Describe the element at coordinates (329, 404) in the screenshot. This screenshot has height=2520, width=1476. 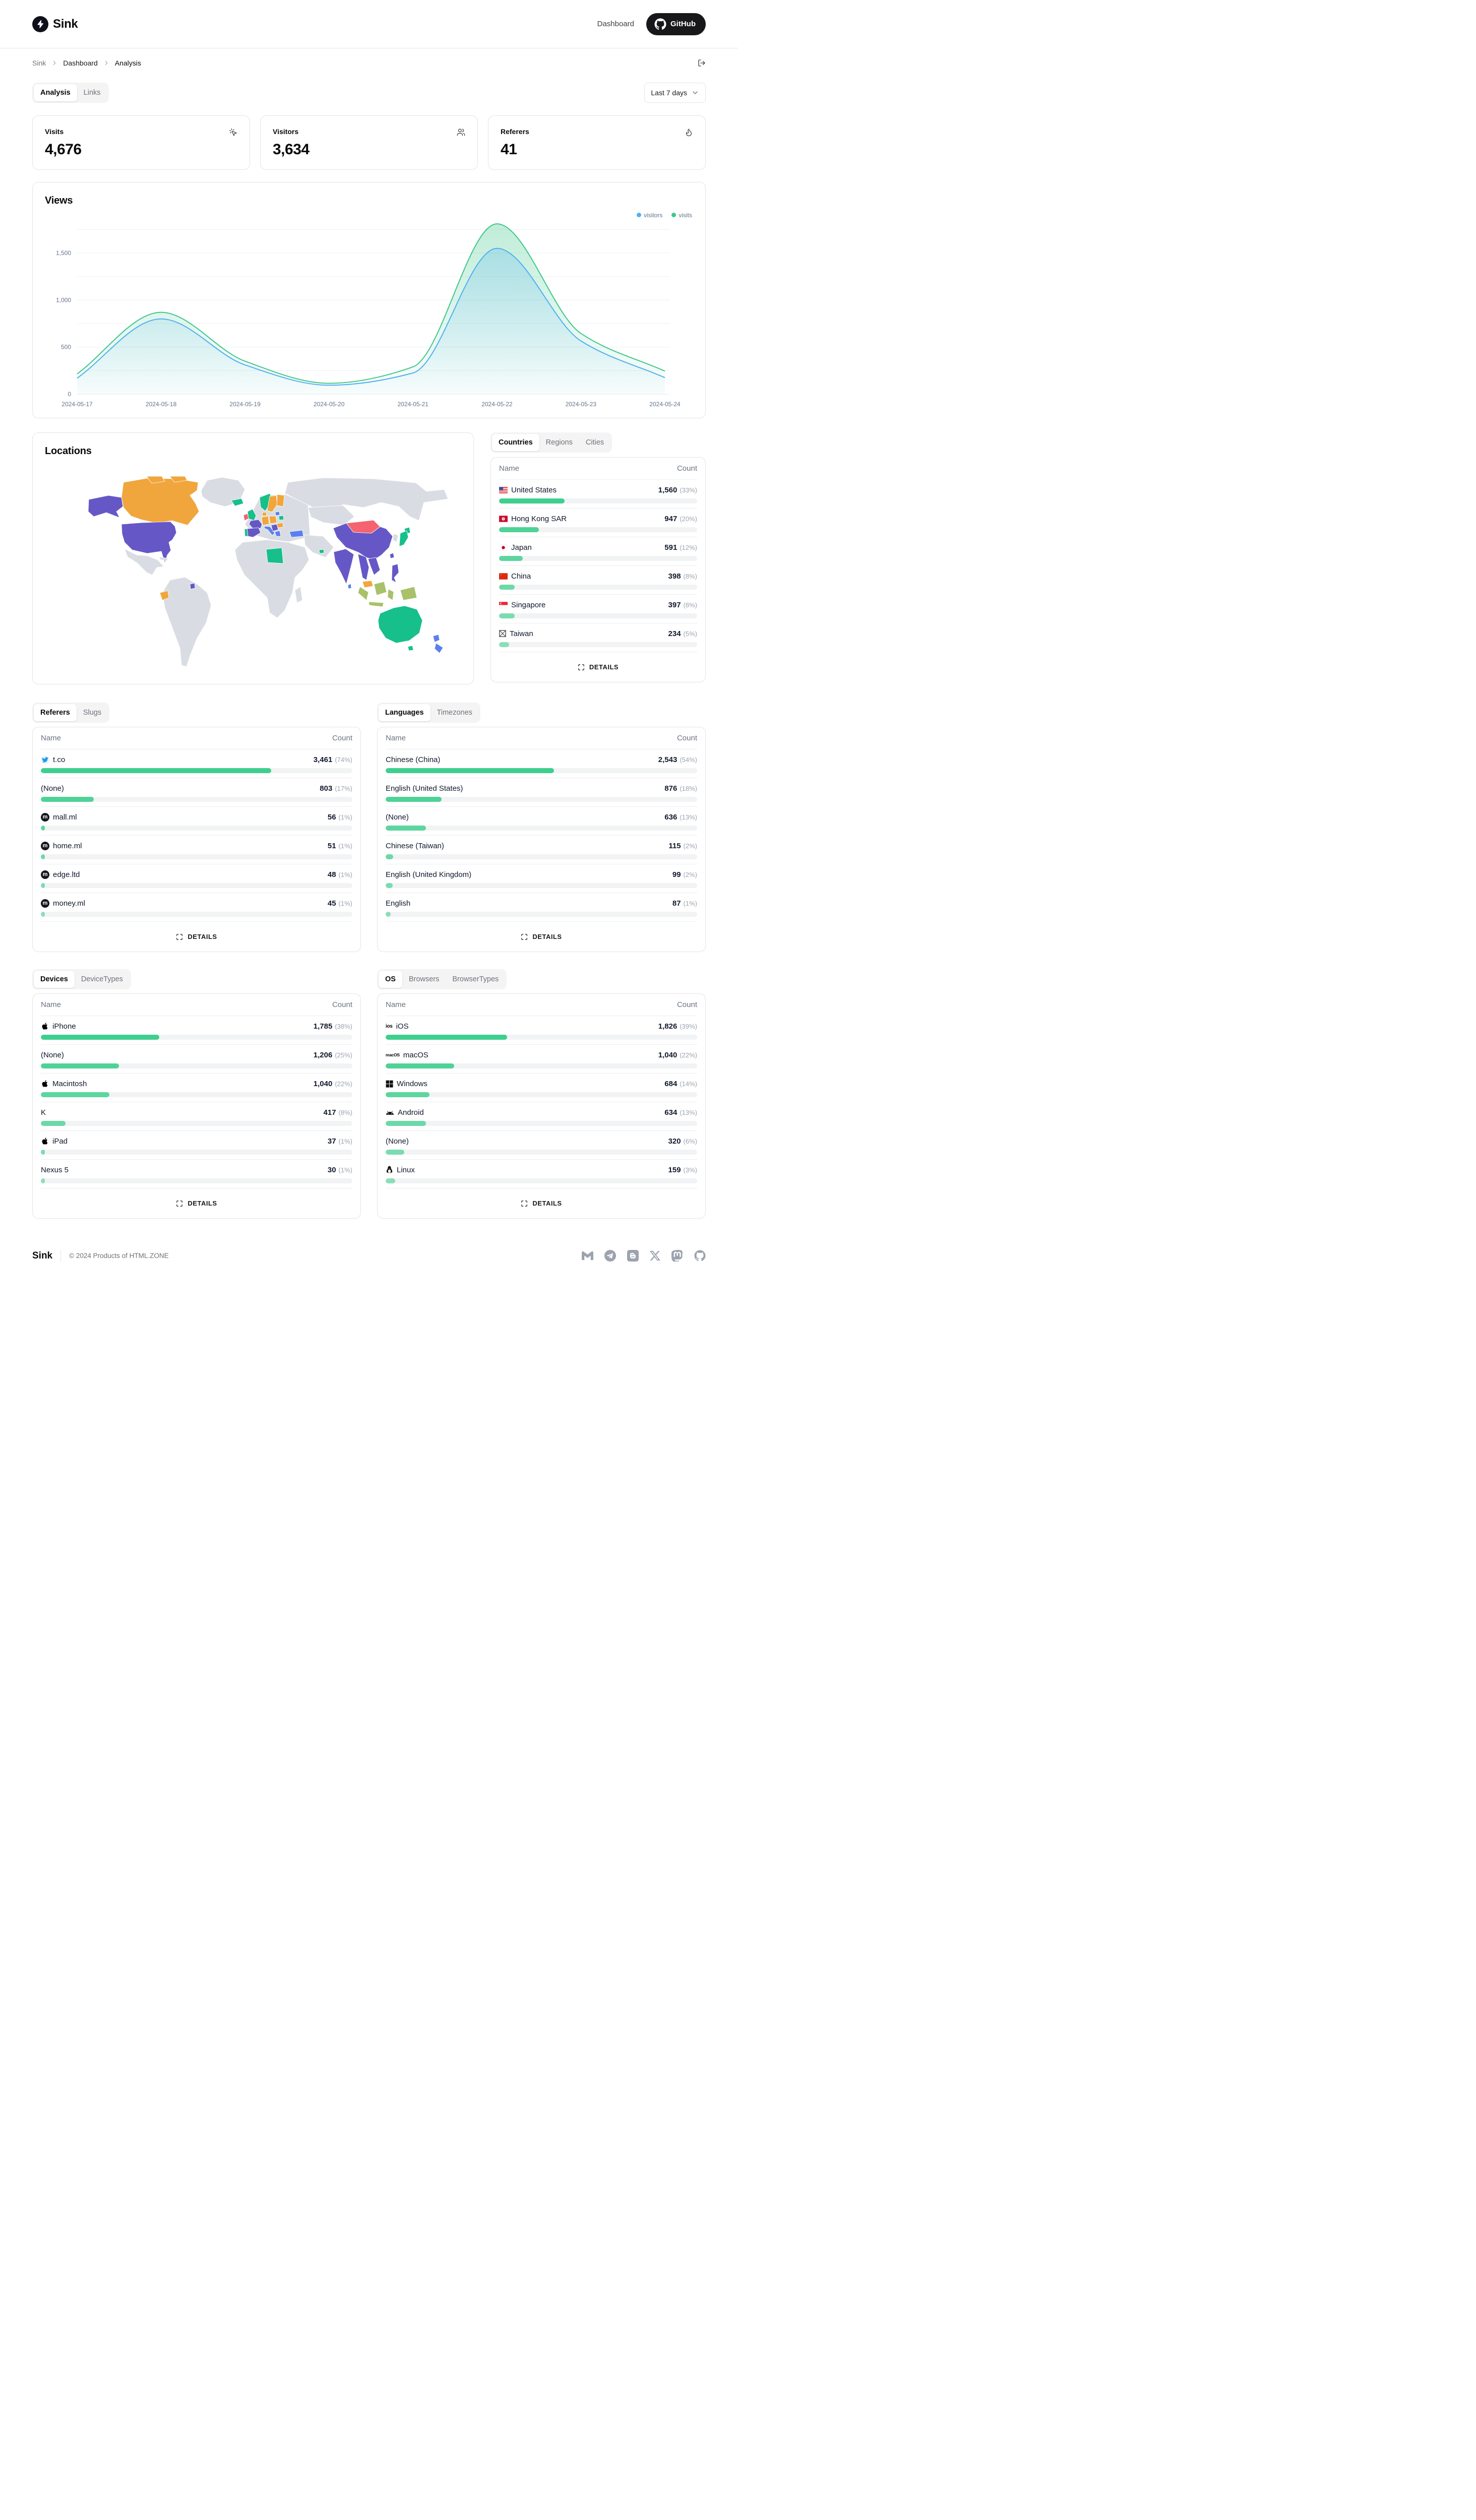
I see `svg-text: 2024-05-20` at that location.